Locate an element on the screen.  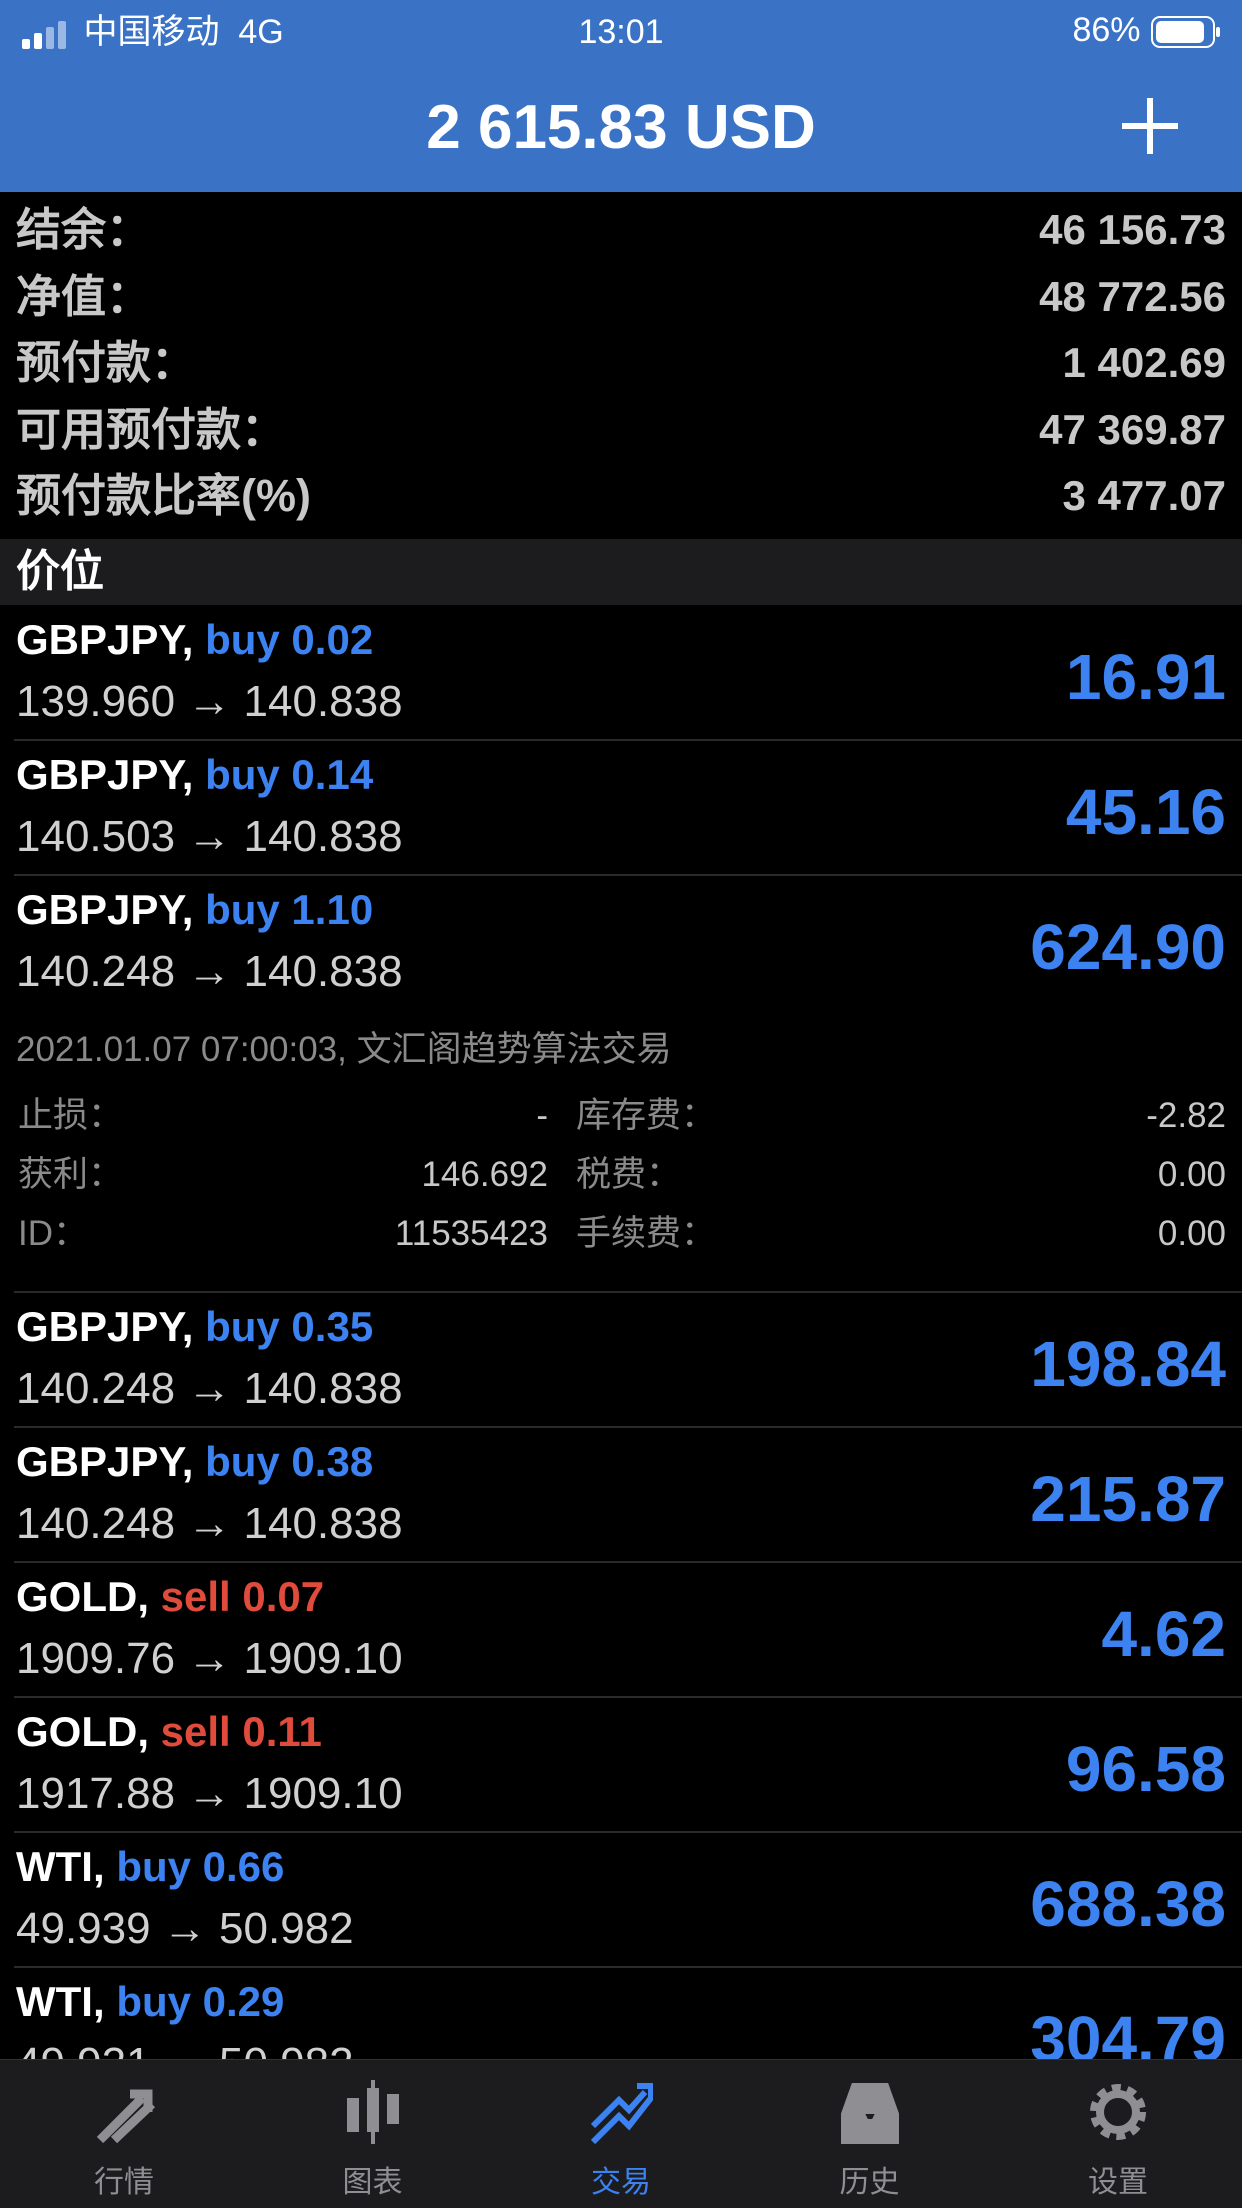
summary-label: 结余： is located at coordinates (84, 229).